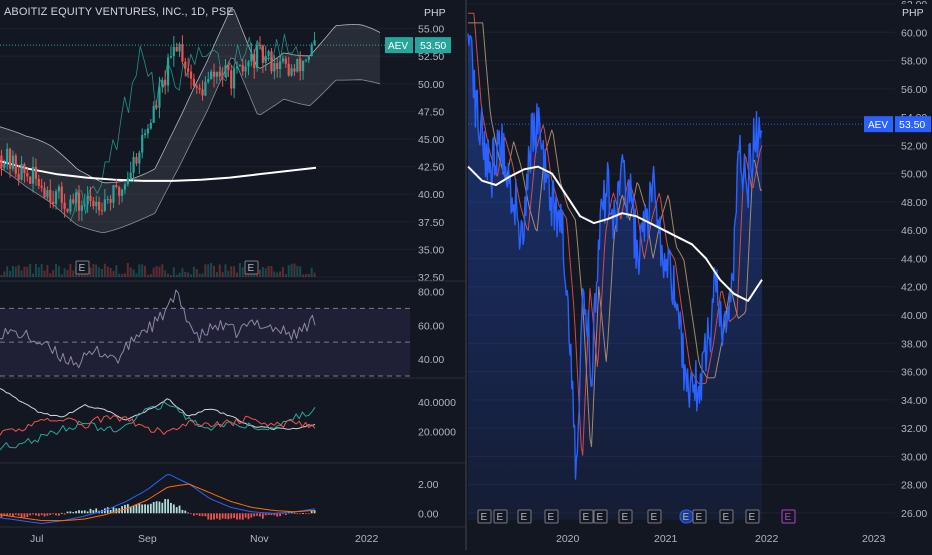 Image resolution: width=932 pixels, height=555 pixels. Describe the element at coordinates (158, 426) in the screenshot. I see `dmi-plus-line` at that location.